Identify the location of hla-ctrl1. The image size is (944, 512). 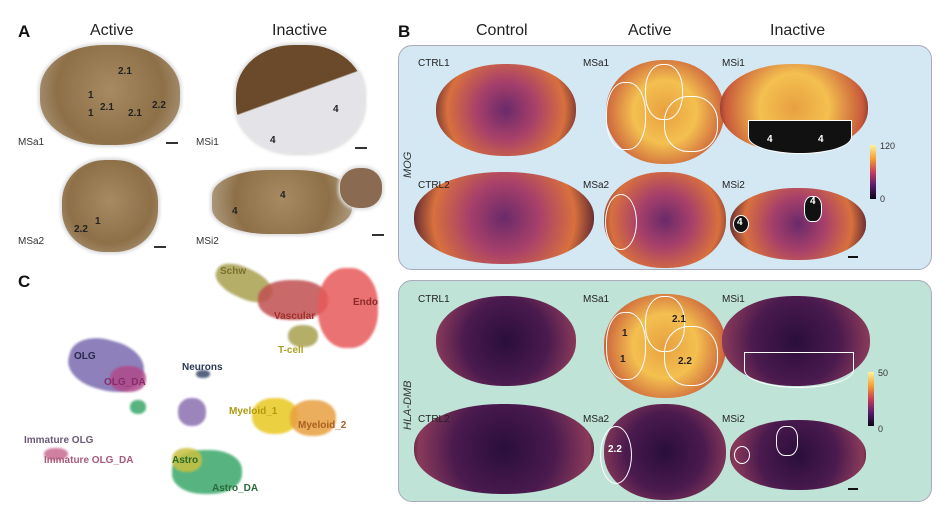
(506, 341).